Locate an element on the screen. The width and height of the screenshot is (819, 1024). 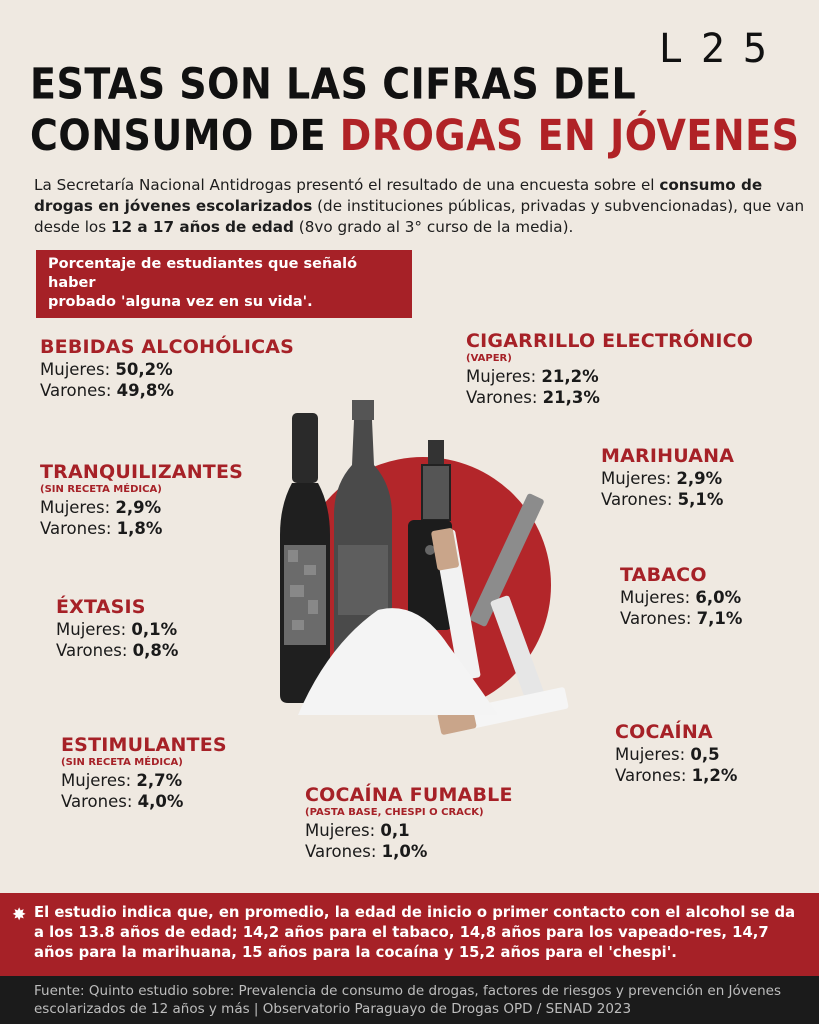
logo: L25 is located at coordinates (721, 49).